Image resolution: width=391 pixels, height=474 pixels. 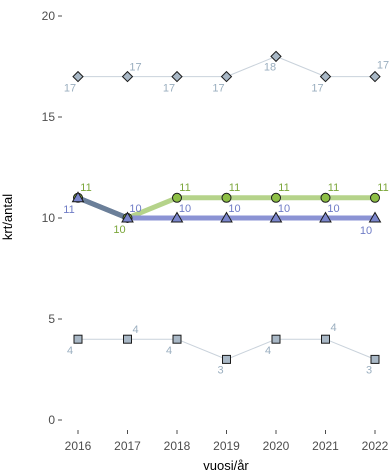 What do you see at coordinates (177, 446) in the screenshot?
I see `x-tick-label: 2018` at bounding box center [177, 446].